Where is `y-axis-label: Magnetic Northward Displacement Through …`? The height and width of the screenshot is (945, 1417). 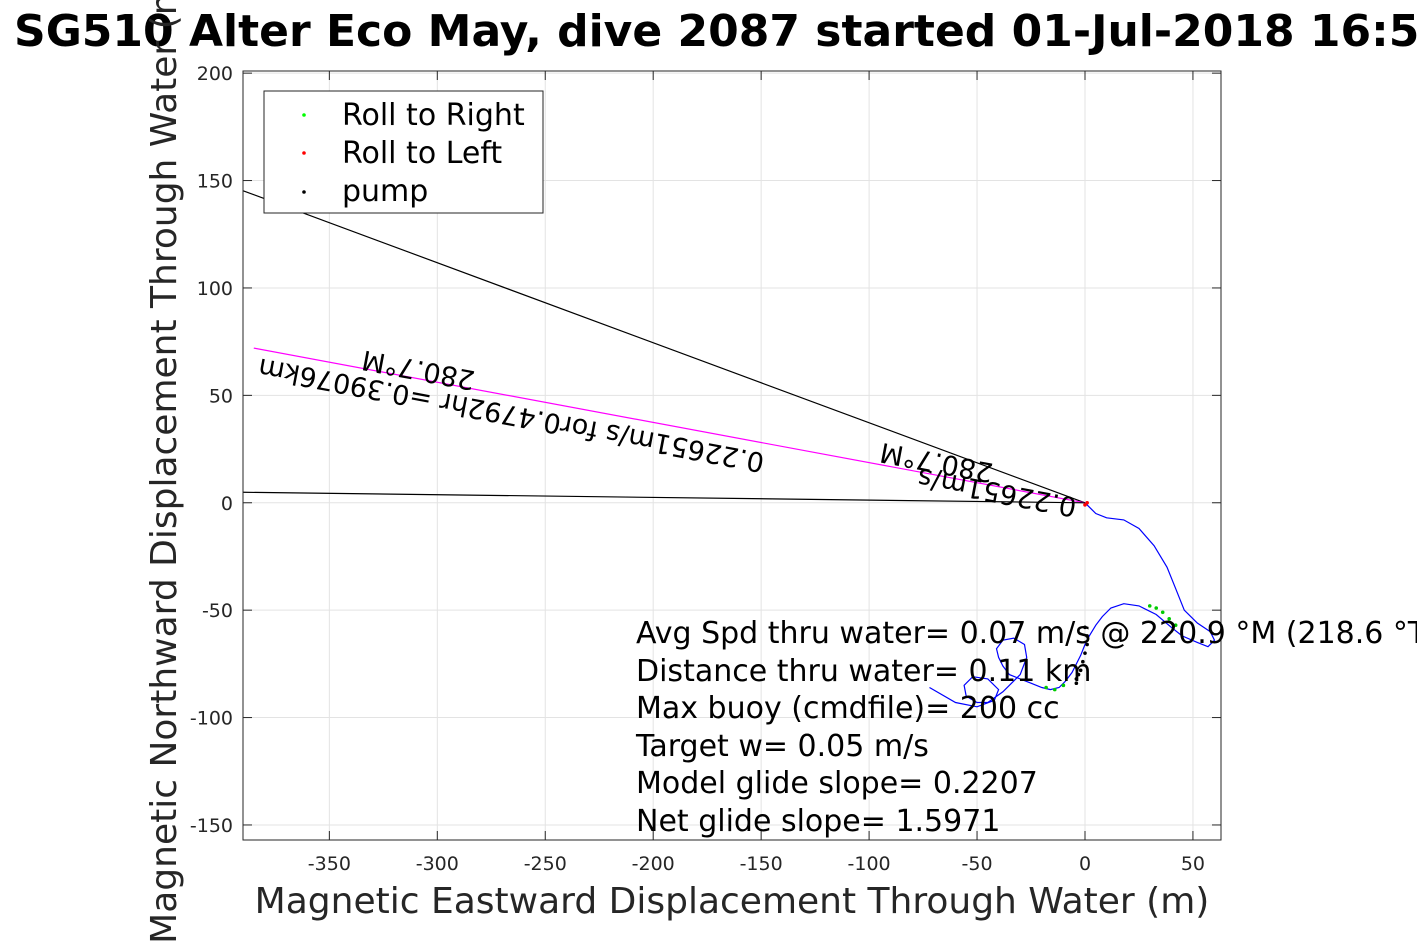 y-axis-label: Magnetic Northward Displacement Through … is located at coordinates (164, 472).